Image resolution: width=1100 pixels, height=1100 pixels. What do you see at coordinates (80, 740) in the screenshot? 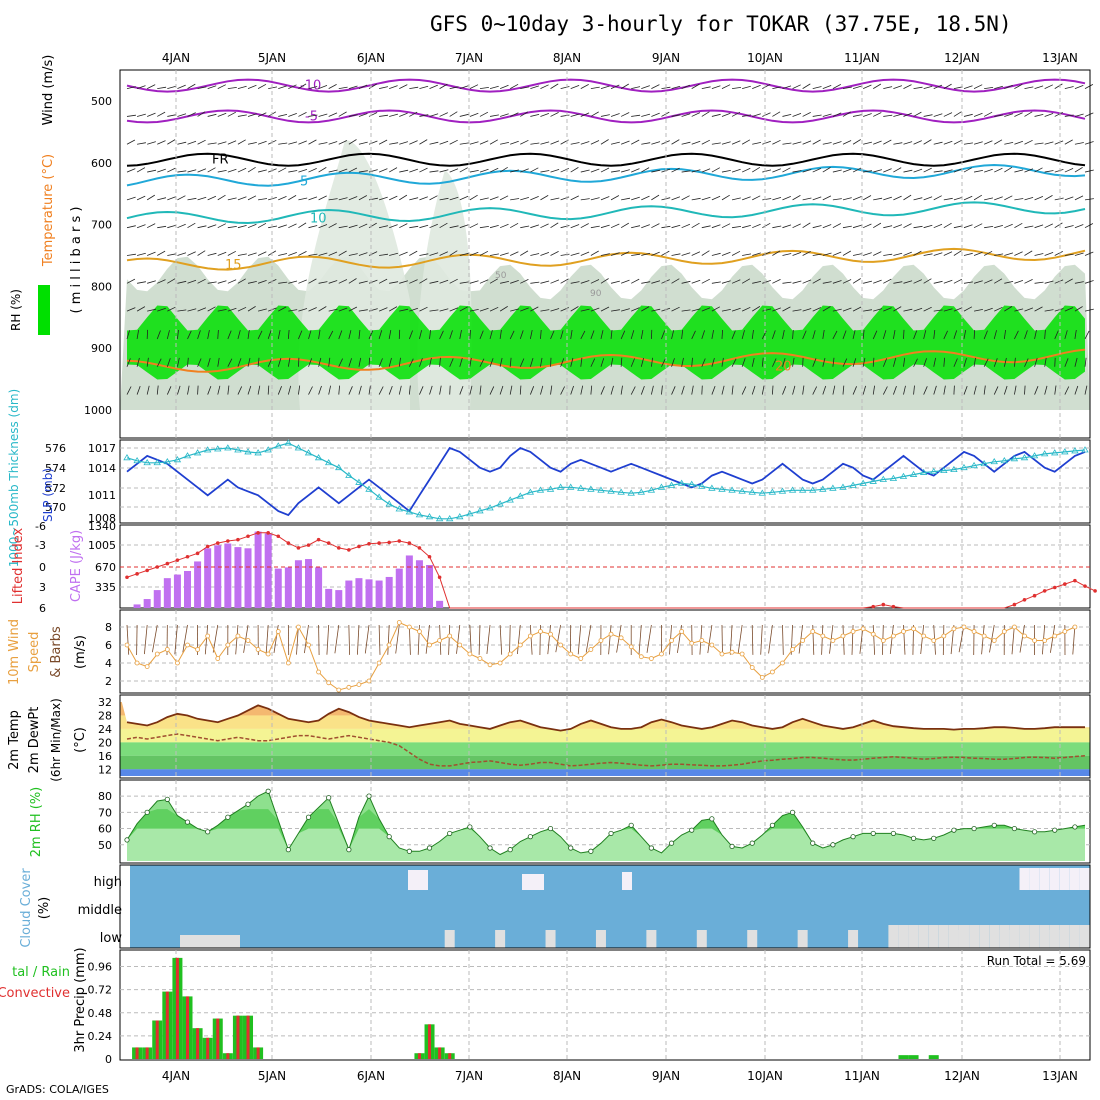
I see `temperature-axis-label: (°C)` at bounding box center [80, 740].